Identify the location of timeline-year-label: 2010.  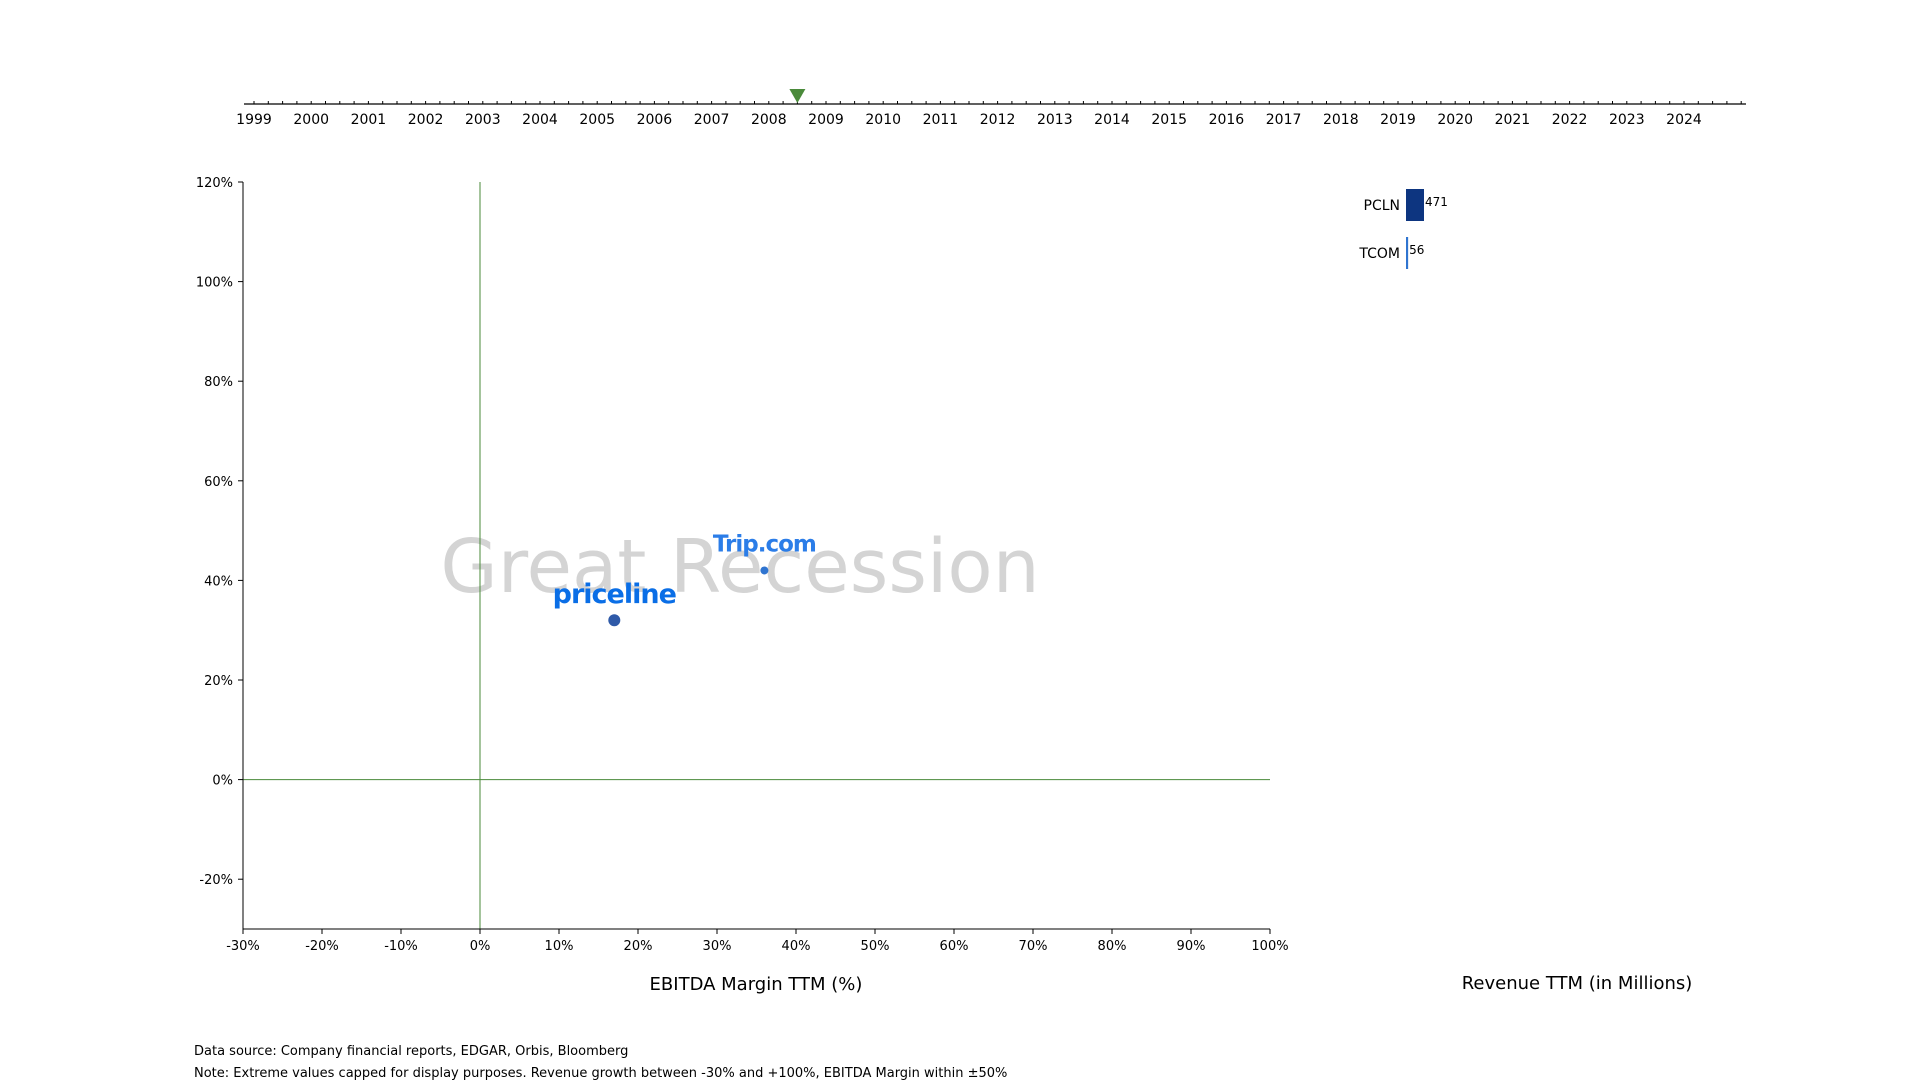
(883, 120).